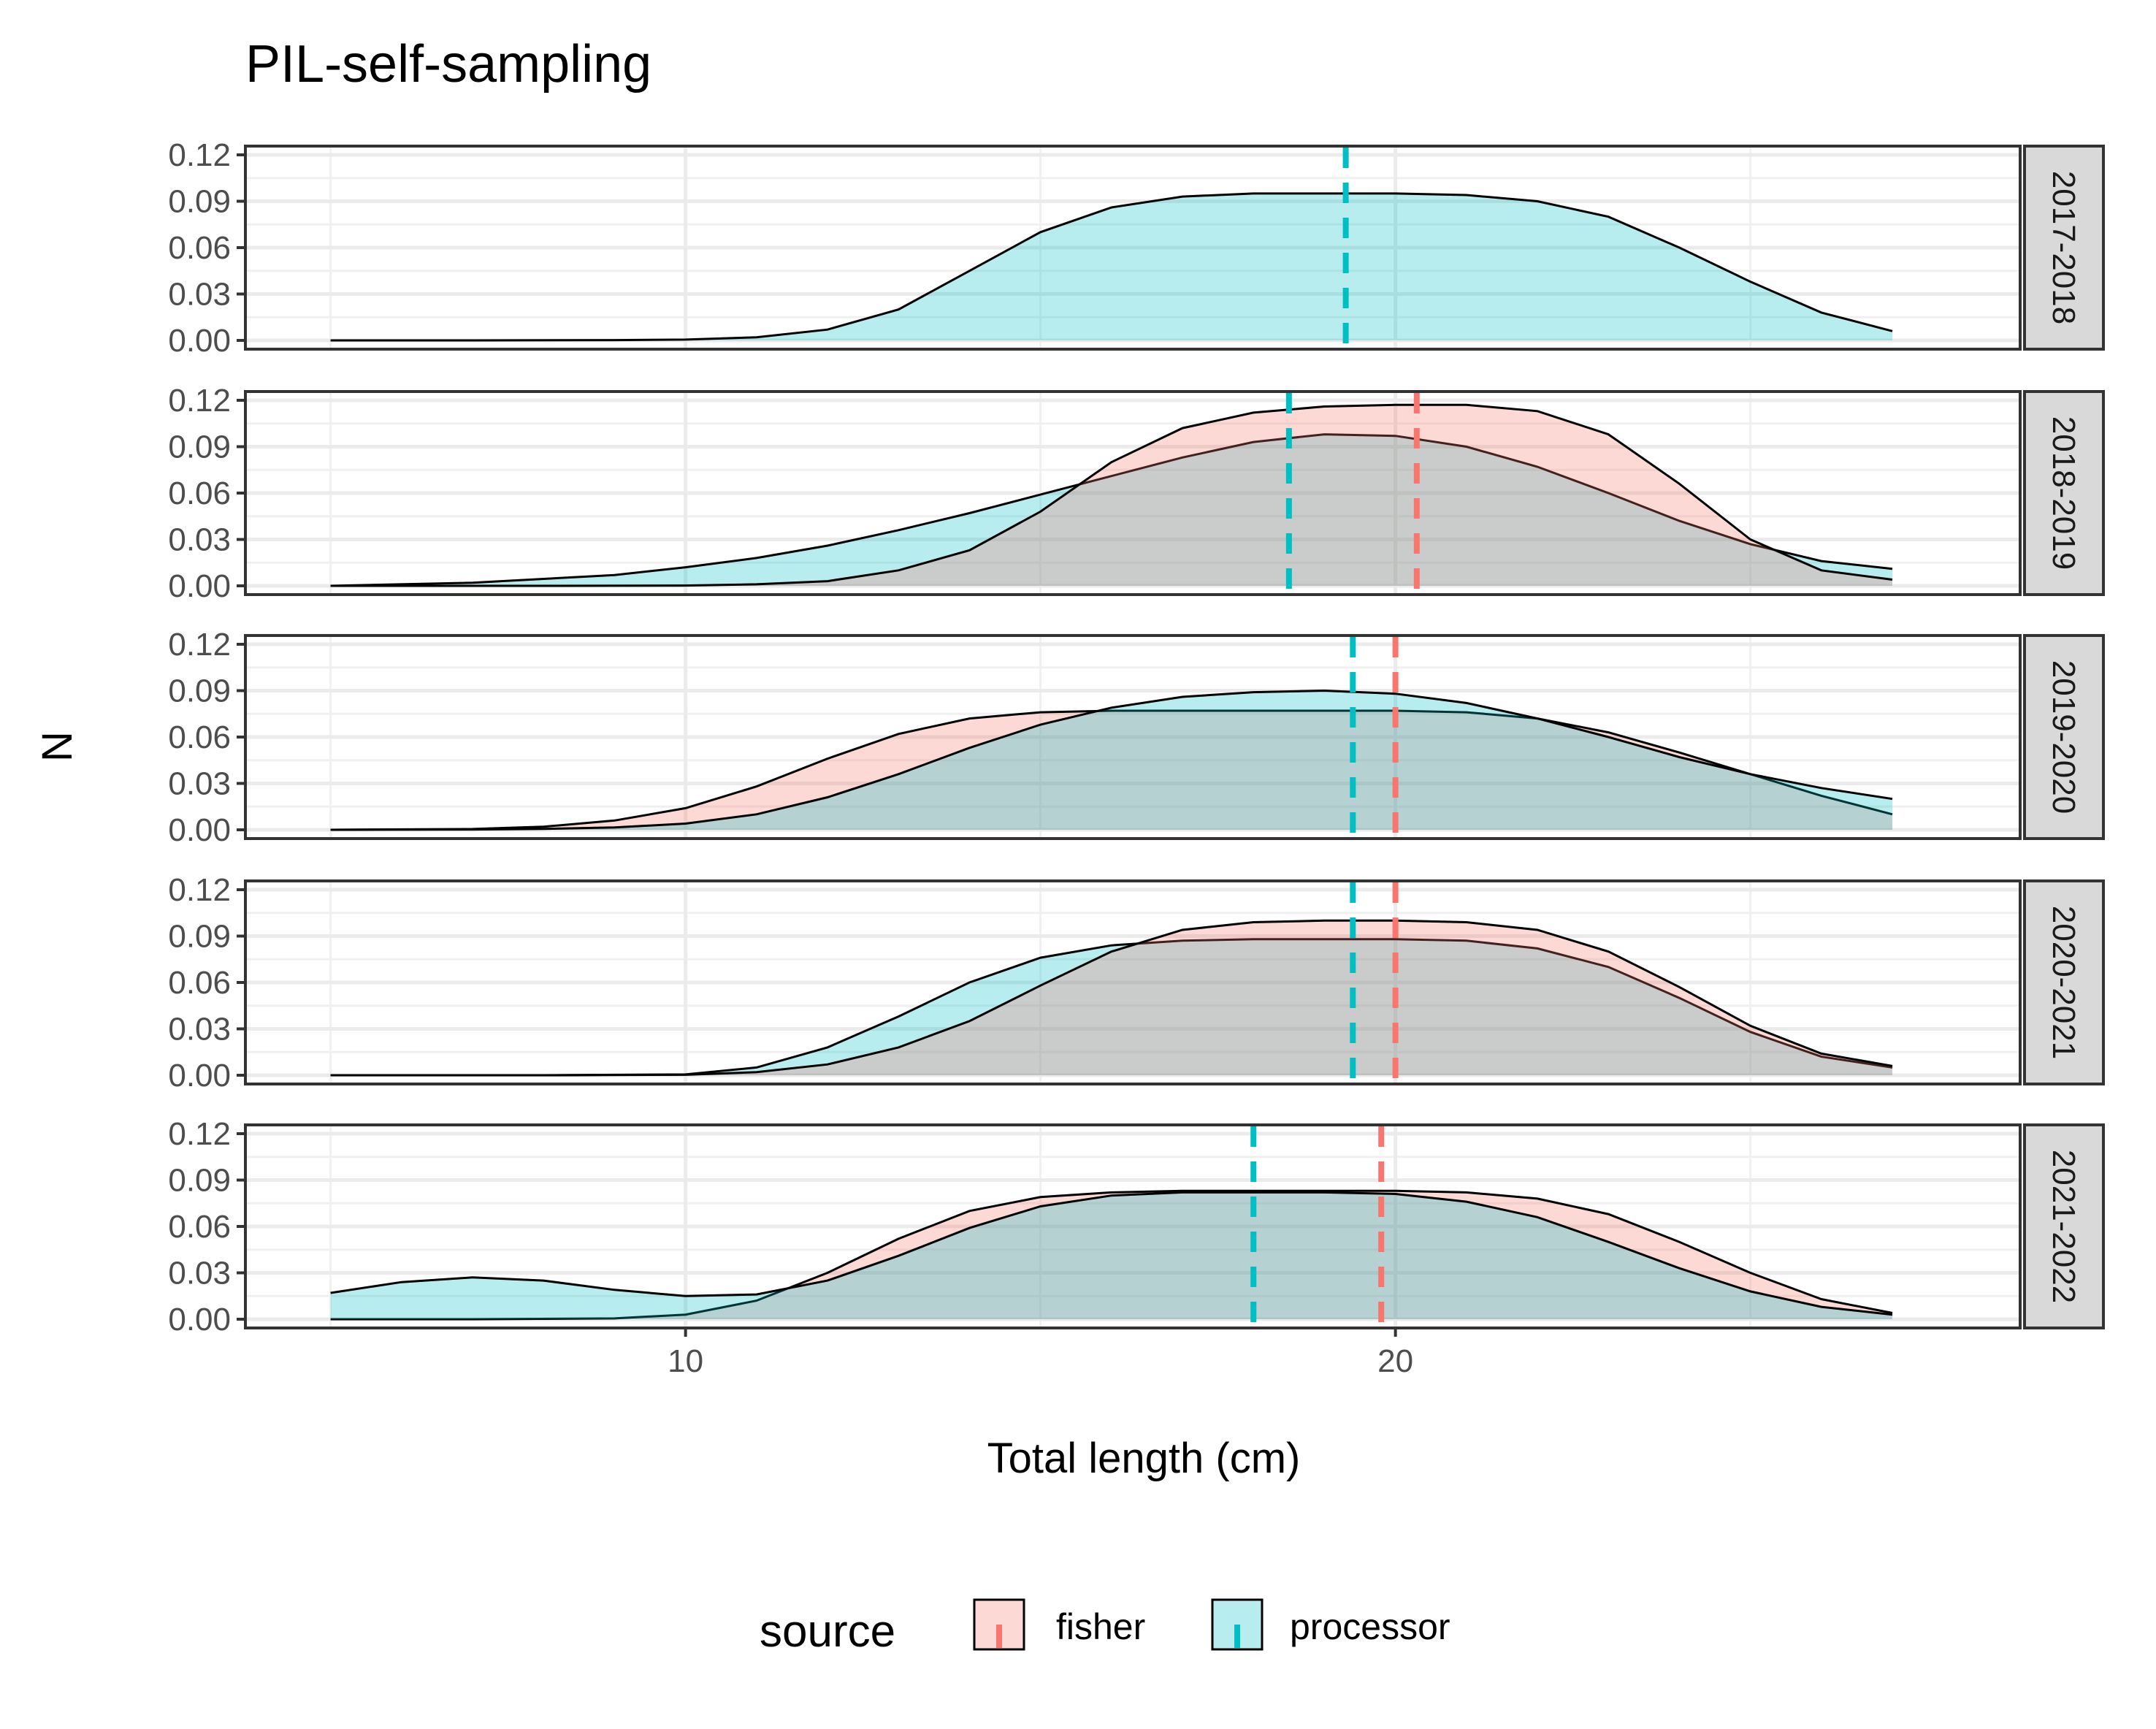  What do you see at coordinates (686, 1361) in the screenshot?
I see `x-tick-label: 10` at bounding box center [686, 1361].